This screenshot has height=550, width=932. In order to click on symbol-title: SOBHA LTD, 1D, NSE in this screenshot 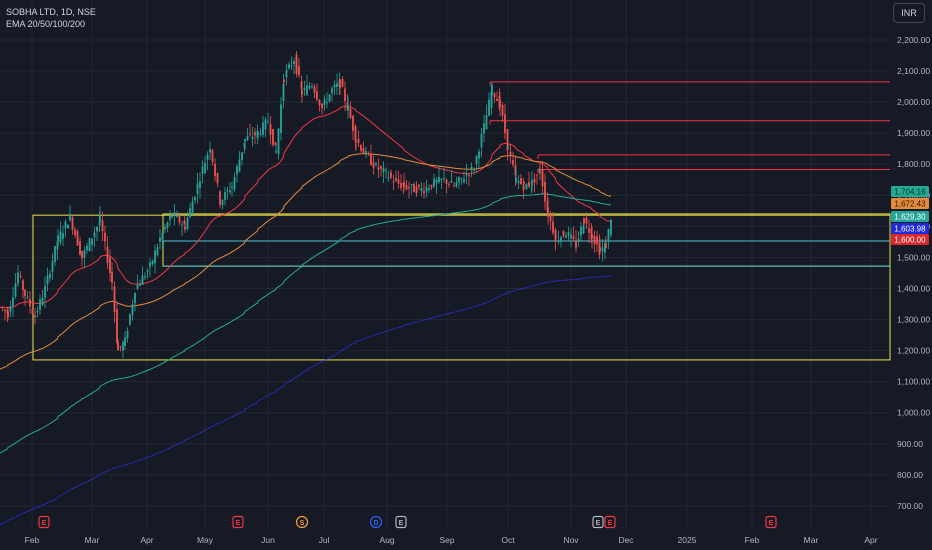, I will do `click(51, 12)`.